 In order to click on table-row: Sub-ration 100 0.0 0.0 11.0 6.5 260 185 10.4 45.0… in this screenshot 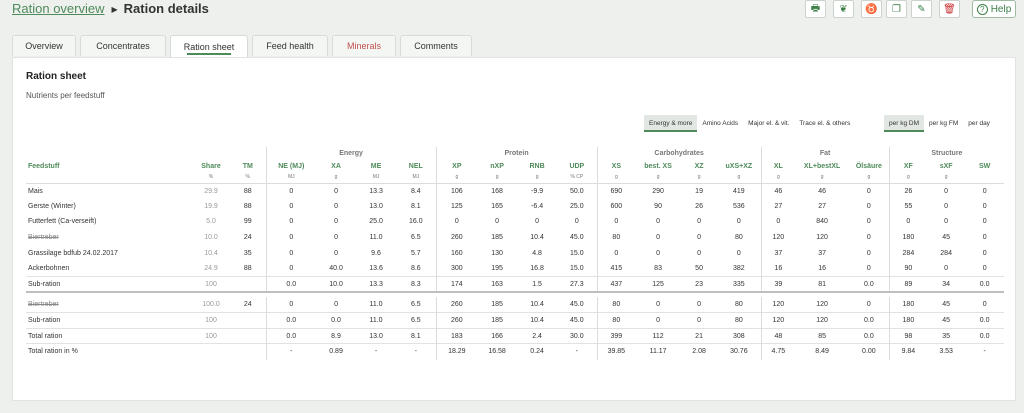, I will do `click(515, 320)`.